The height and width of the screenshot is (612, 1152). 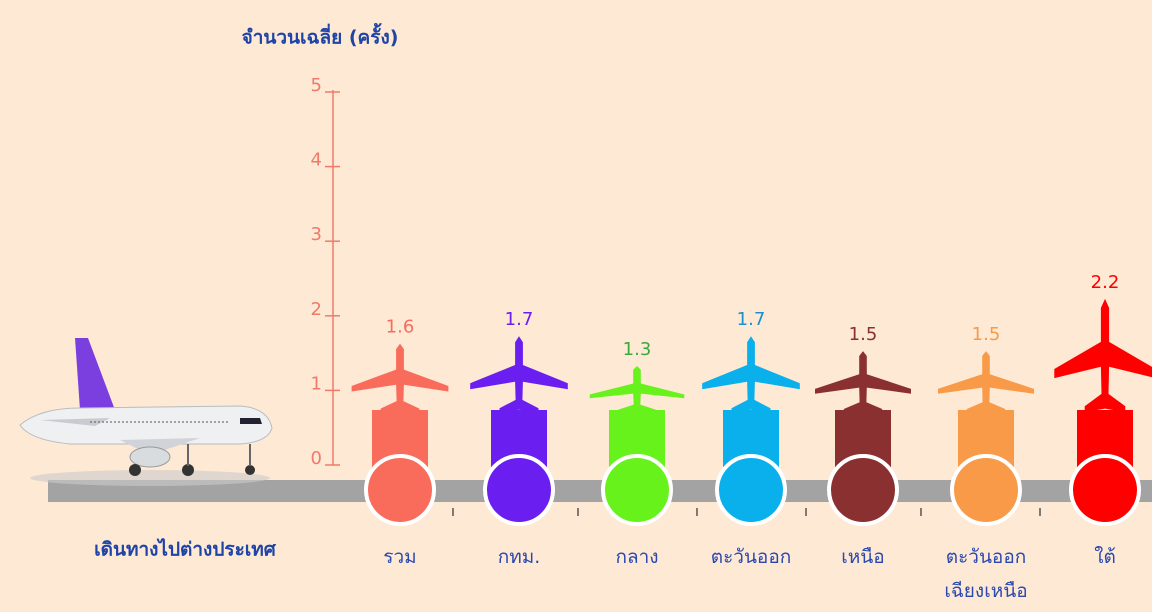 I want to click on y-tick-label: 2, so click(x=316, y=309).